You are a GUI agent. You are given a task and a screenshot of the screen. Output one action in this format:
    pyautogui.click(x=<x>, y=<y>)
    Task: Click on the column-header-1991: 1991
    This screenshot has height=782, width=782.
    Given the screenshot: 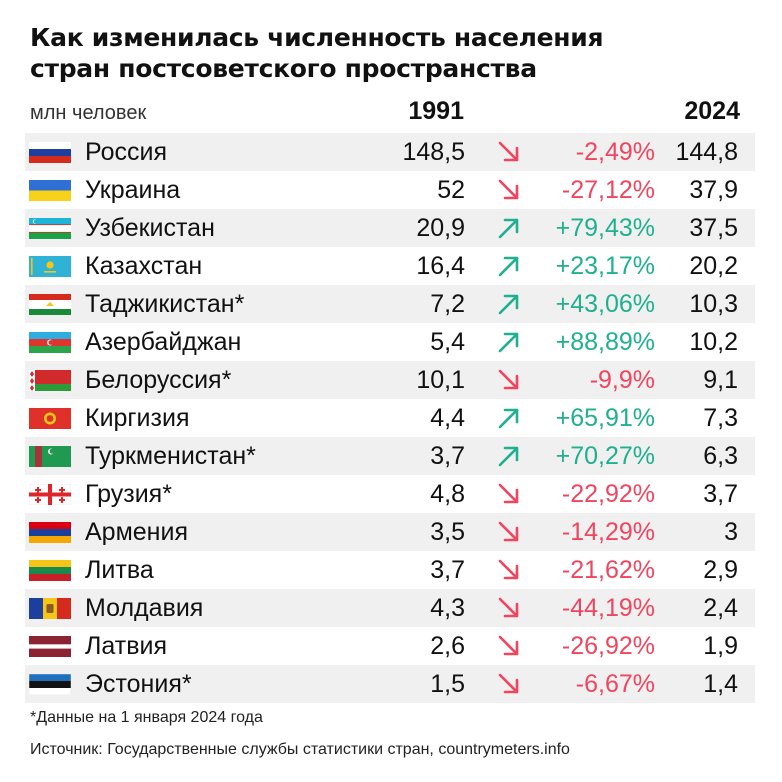 What is the action you would take?
    pyautogui.click(x=436, y=111)
    